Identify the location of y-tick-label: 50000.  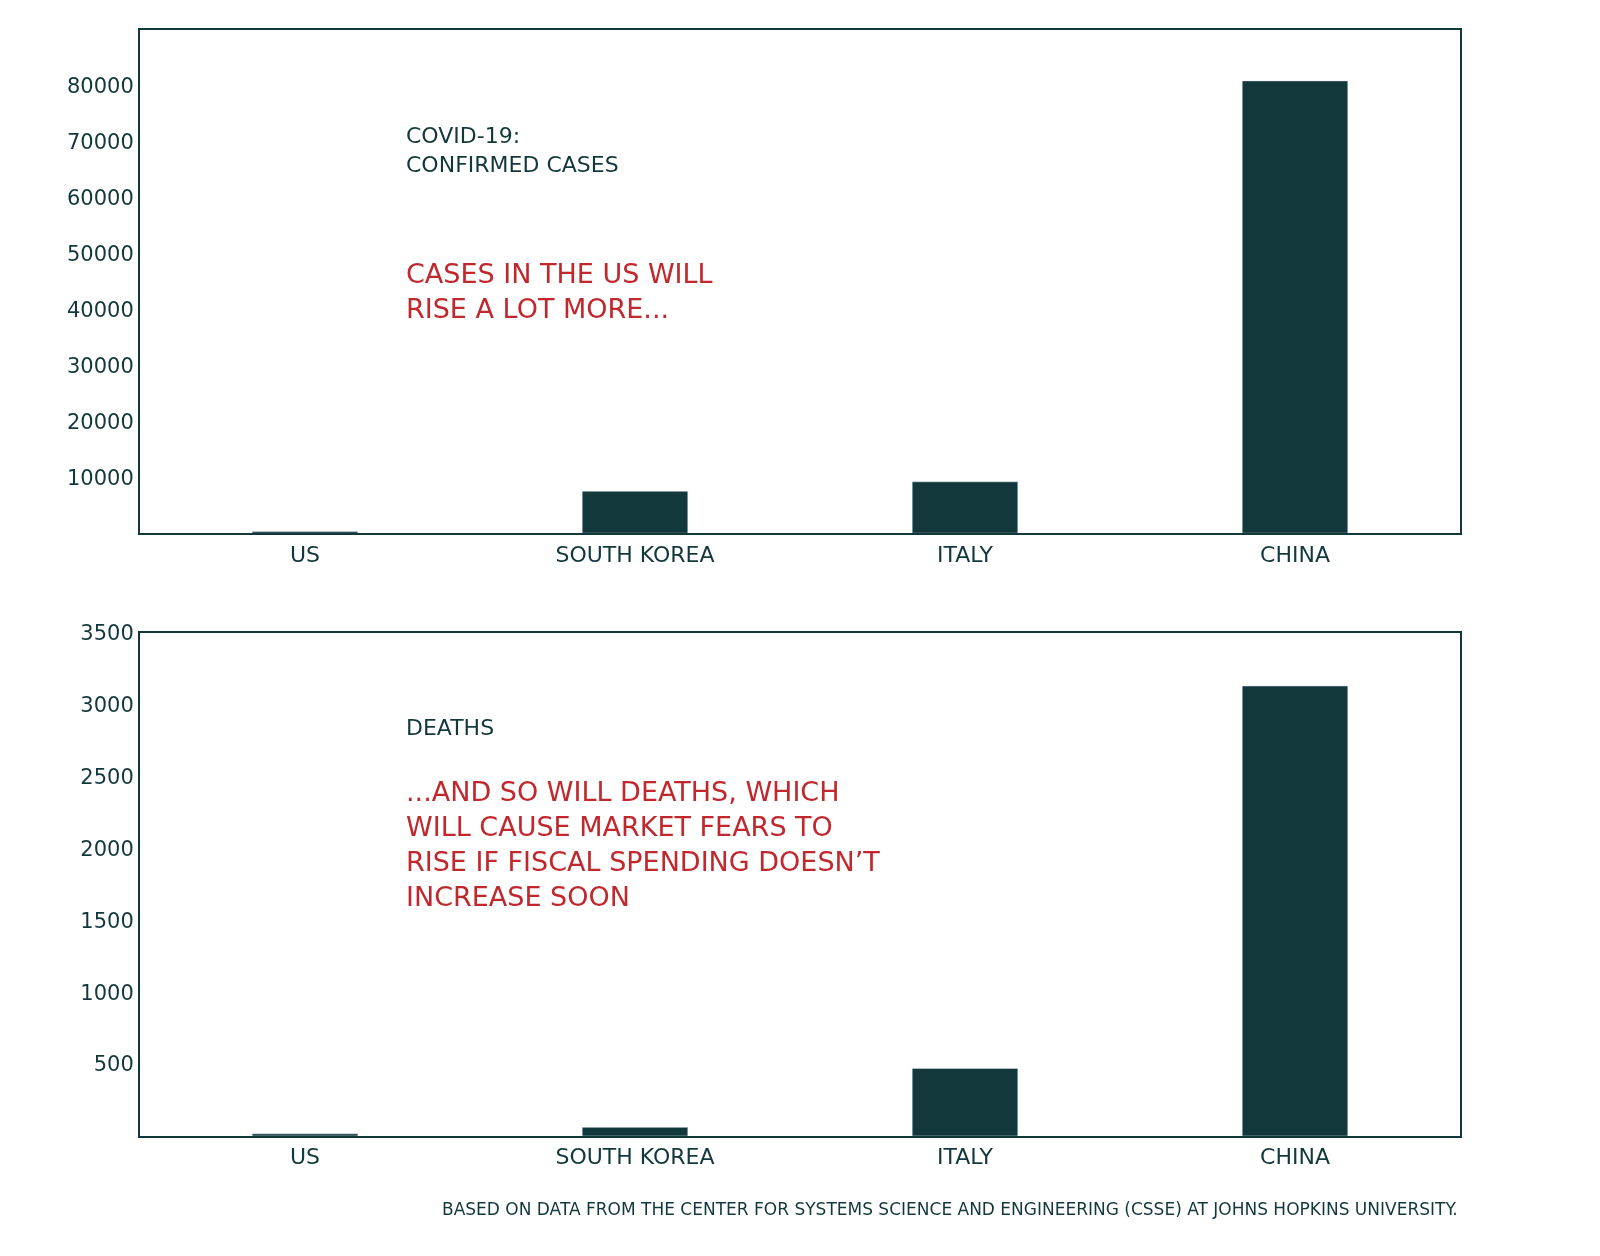
(100, 254).